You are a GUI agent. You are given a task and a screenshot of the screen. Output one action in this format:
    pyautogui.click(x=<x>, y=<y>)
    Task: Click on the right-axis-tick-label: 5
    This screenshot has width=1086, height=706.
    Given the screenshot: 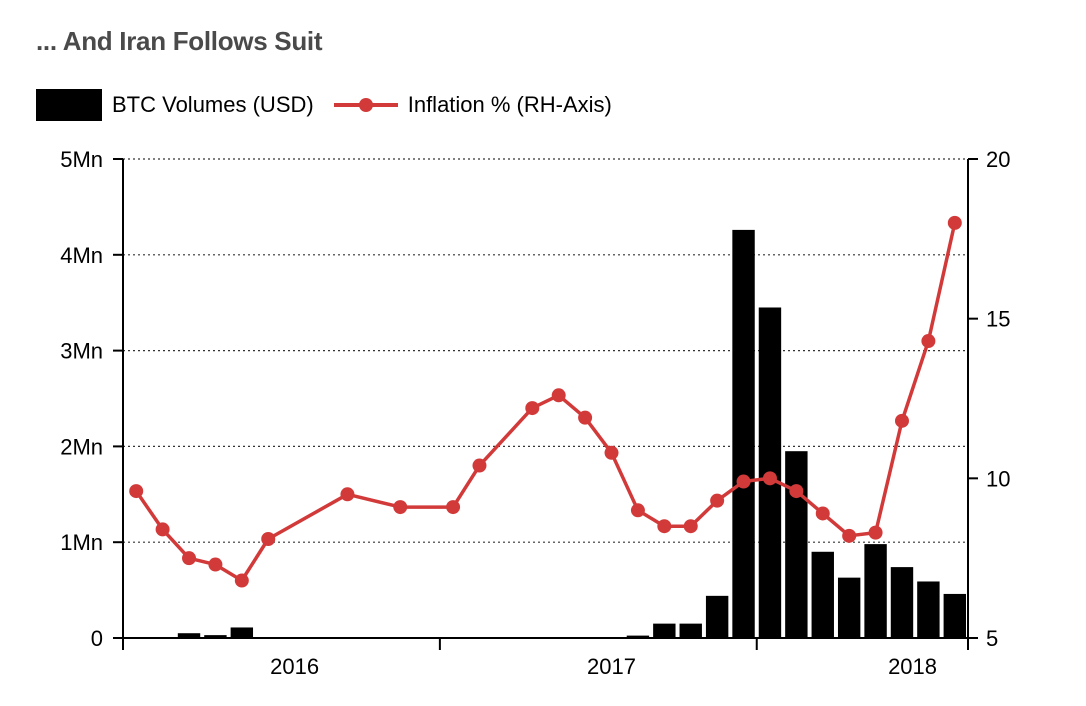 What is the action you would take?
    pyautogui.click(x=992, y=638)
    